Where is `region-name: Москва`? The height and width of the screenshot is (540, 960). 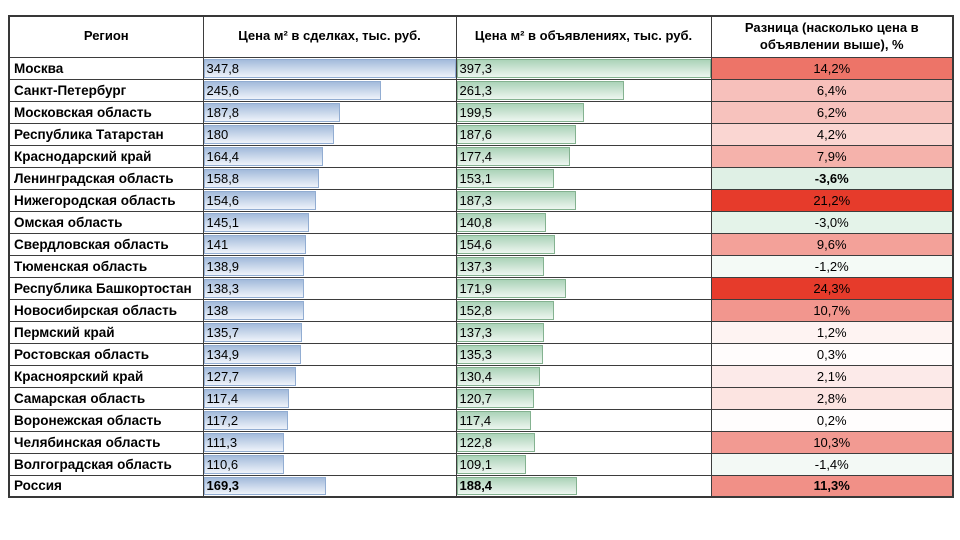
region-name: Москва is located at coordinates (106, 68).